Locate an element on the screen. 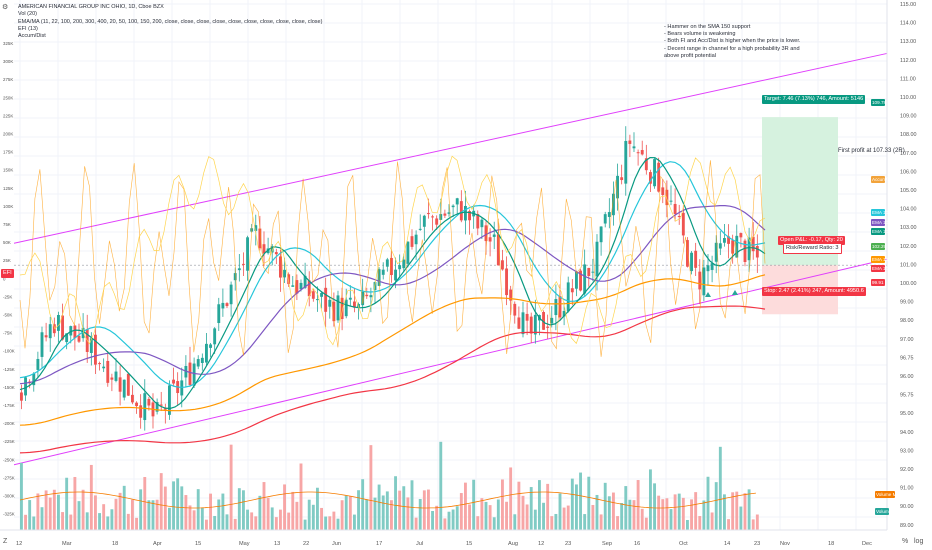 The image size is (932, 550). zoom-icon: Z is located at coordinates (5, 541).